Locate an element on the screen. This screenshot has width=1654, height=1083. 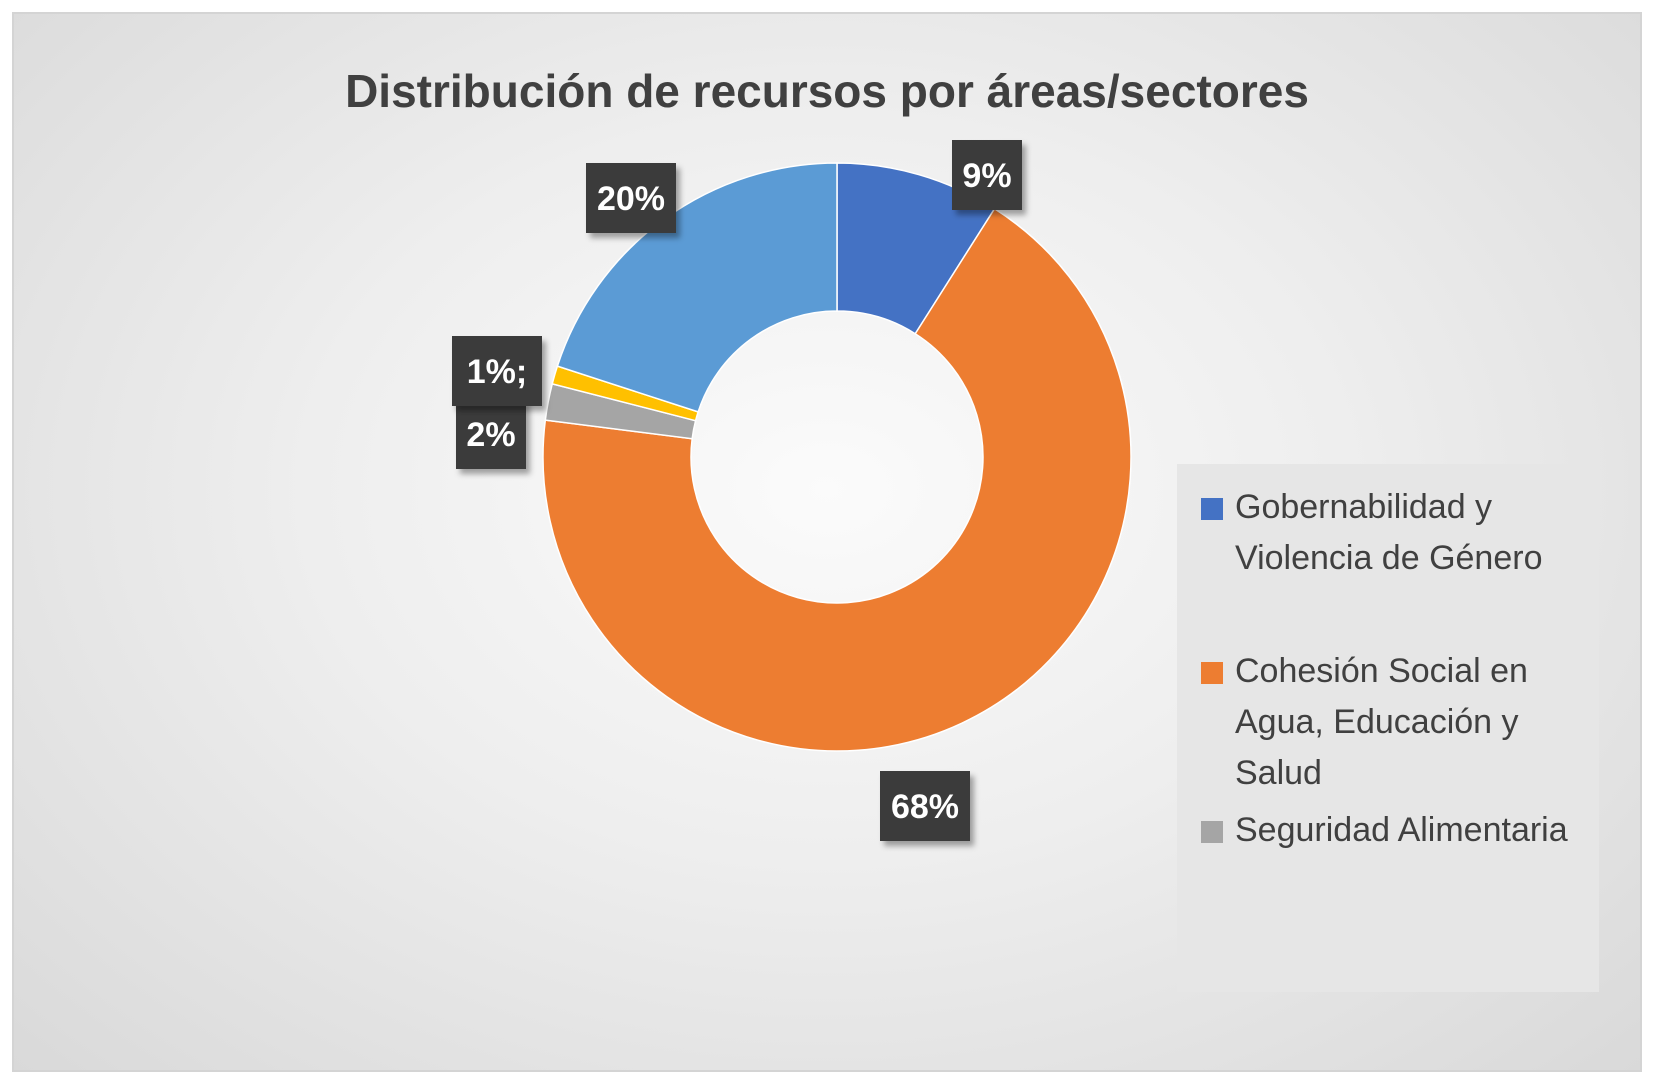
donut-slice-segment is located at coordinates (697, 287).